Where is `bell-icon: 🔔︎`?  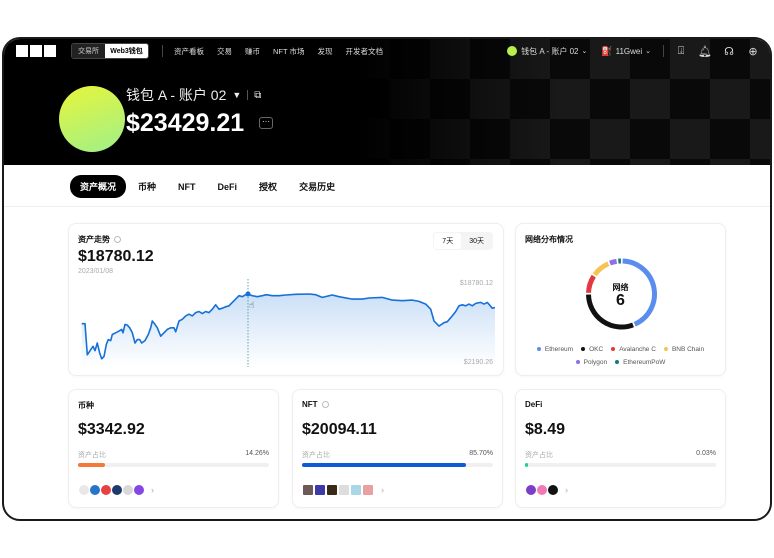
bell-icon: 🔔︎ is located at coordinates (705, 51).